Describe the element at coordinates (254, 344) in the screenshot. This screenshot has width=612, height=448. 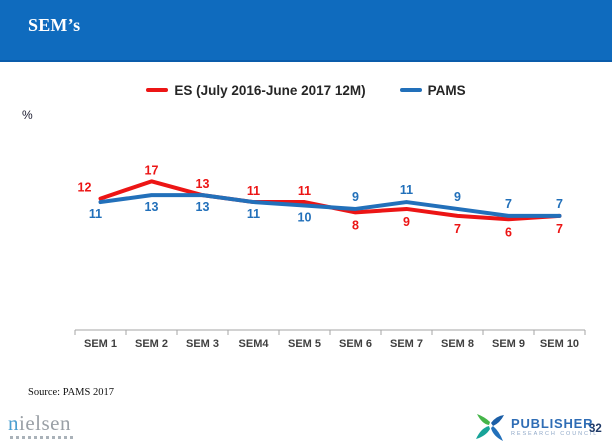
I see `x-axis-label: SEM4` at that location.